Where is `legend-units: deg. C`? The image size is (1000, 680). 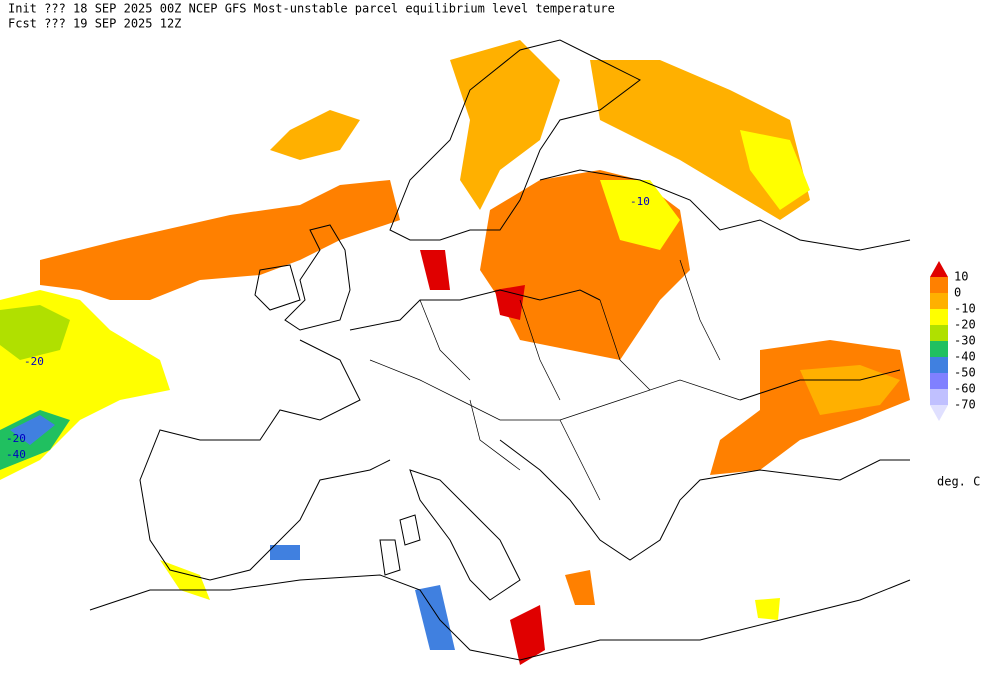
legend-units: deg. C is located at coordinates (958, 482).